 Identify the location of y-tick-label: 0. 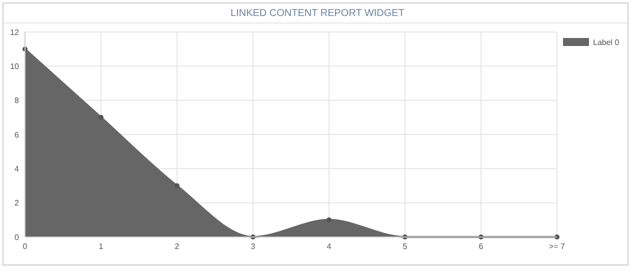
(17, 237).